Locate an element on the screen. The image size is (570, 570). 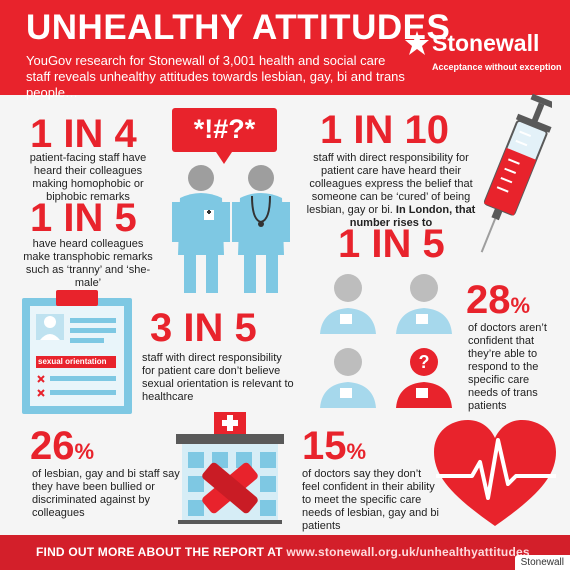
footer-url: www.stonewall.org.uk/unhealthyattitudes is located at coordinates (408, 552).